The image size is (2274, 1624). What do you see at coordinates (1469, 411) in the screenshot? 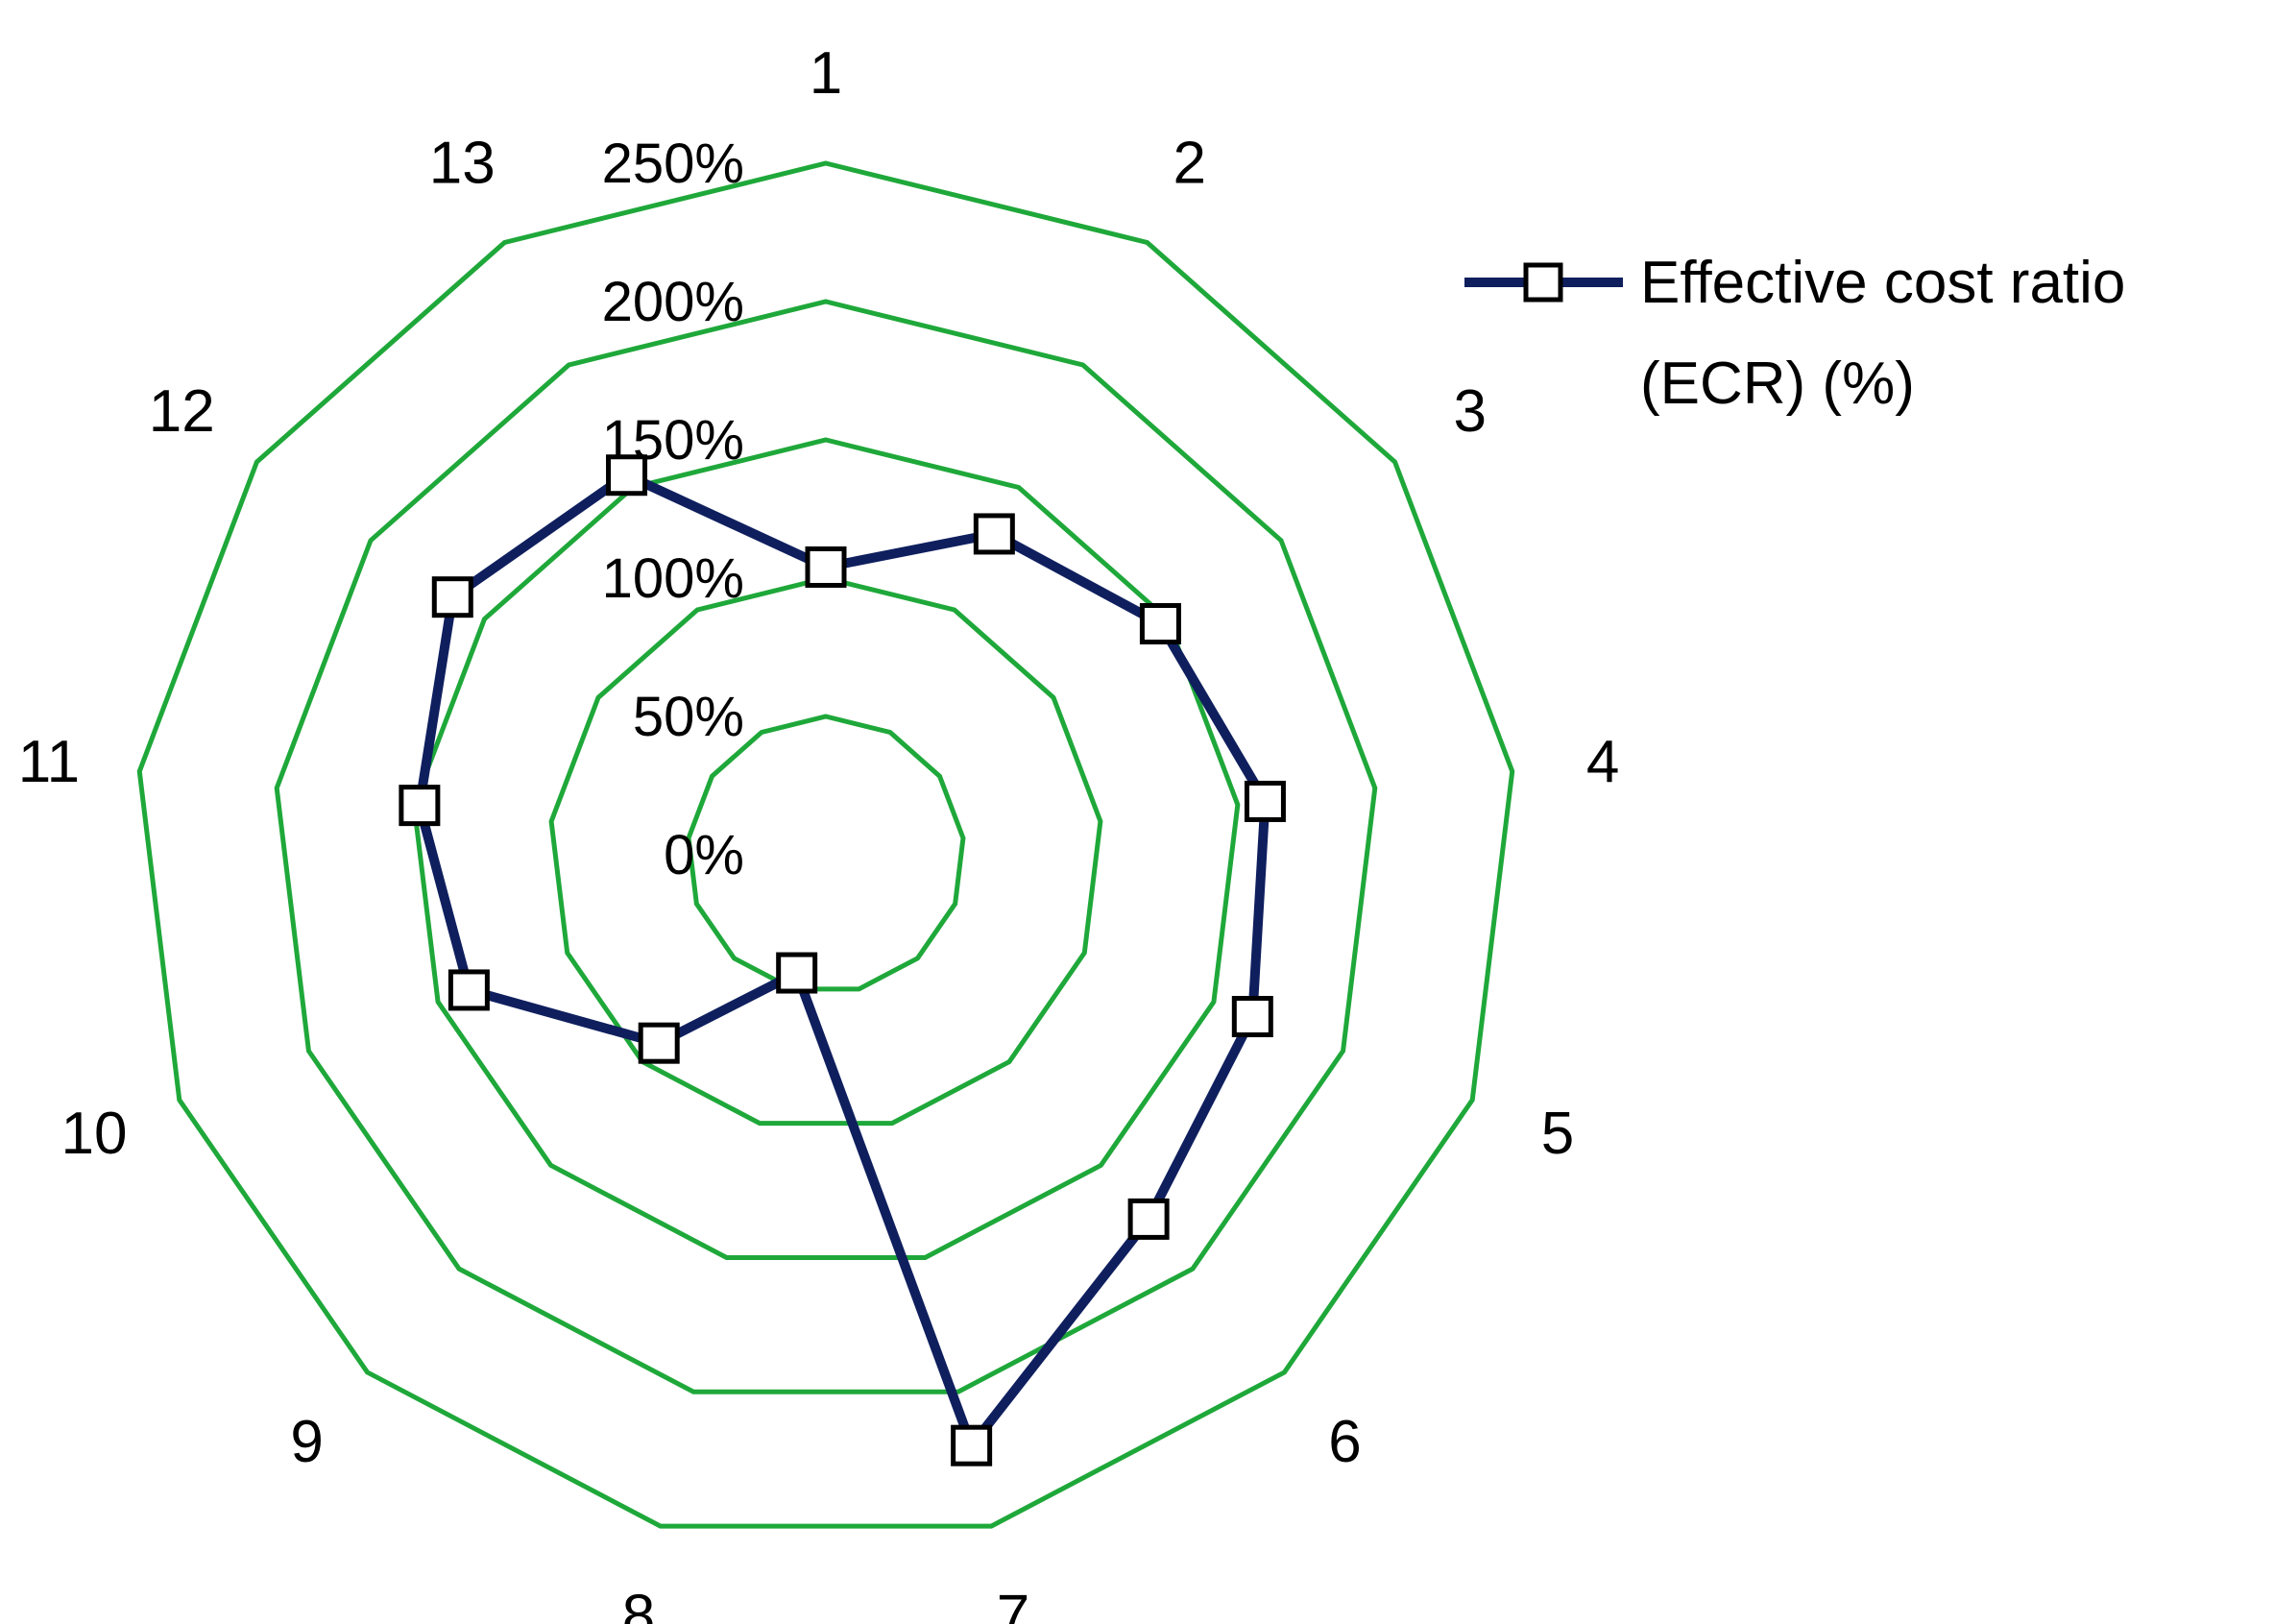
I see `category-label-3: 3` at bounding box center [1469, 411].